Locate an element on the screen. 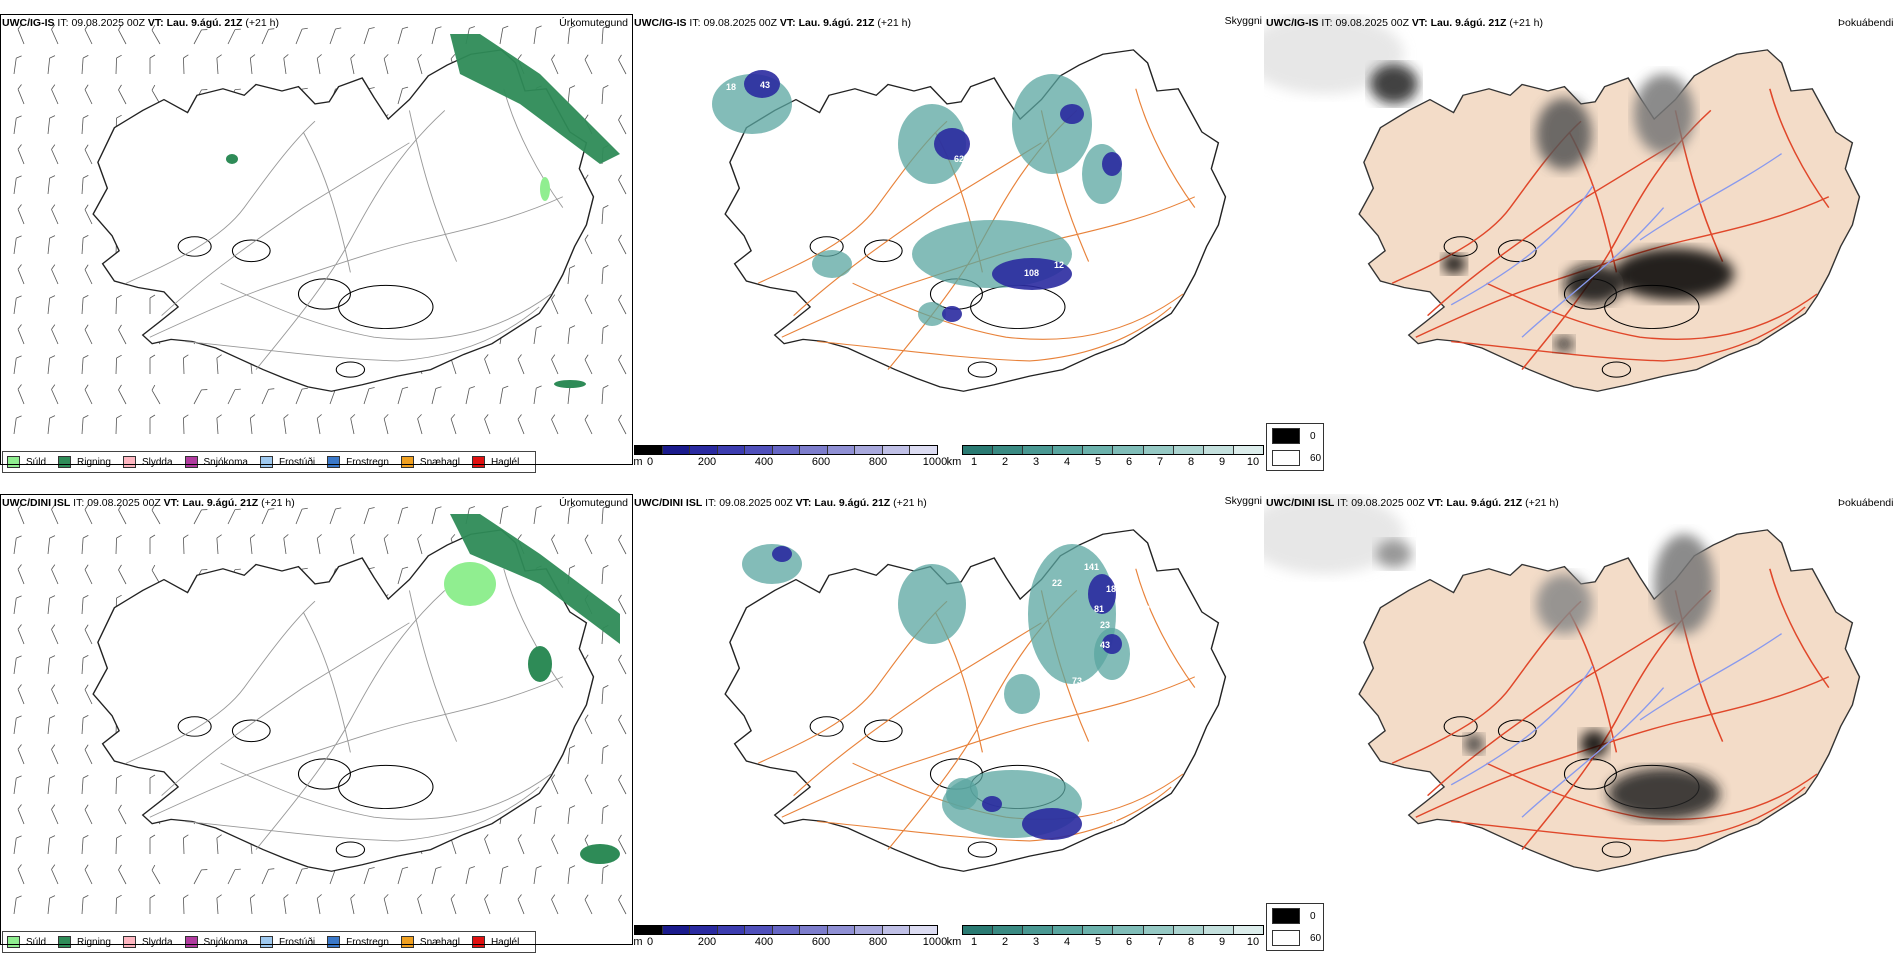 This screenshot has height=959, width=1900. visibility-label: 53 is located at coordinates (789, 83).